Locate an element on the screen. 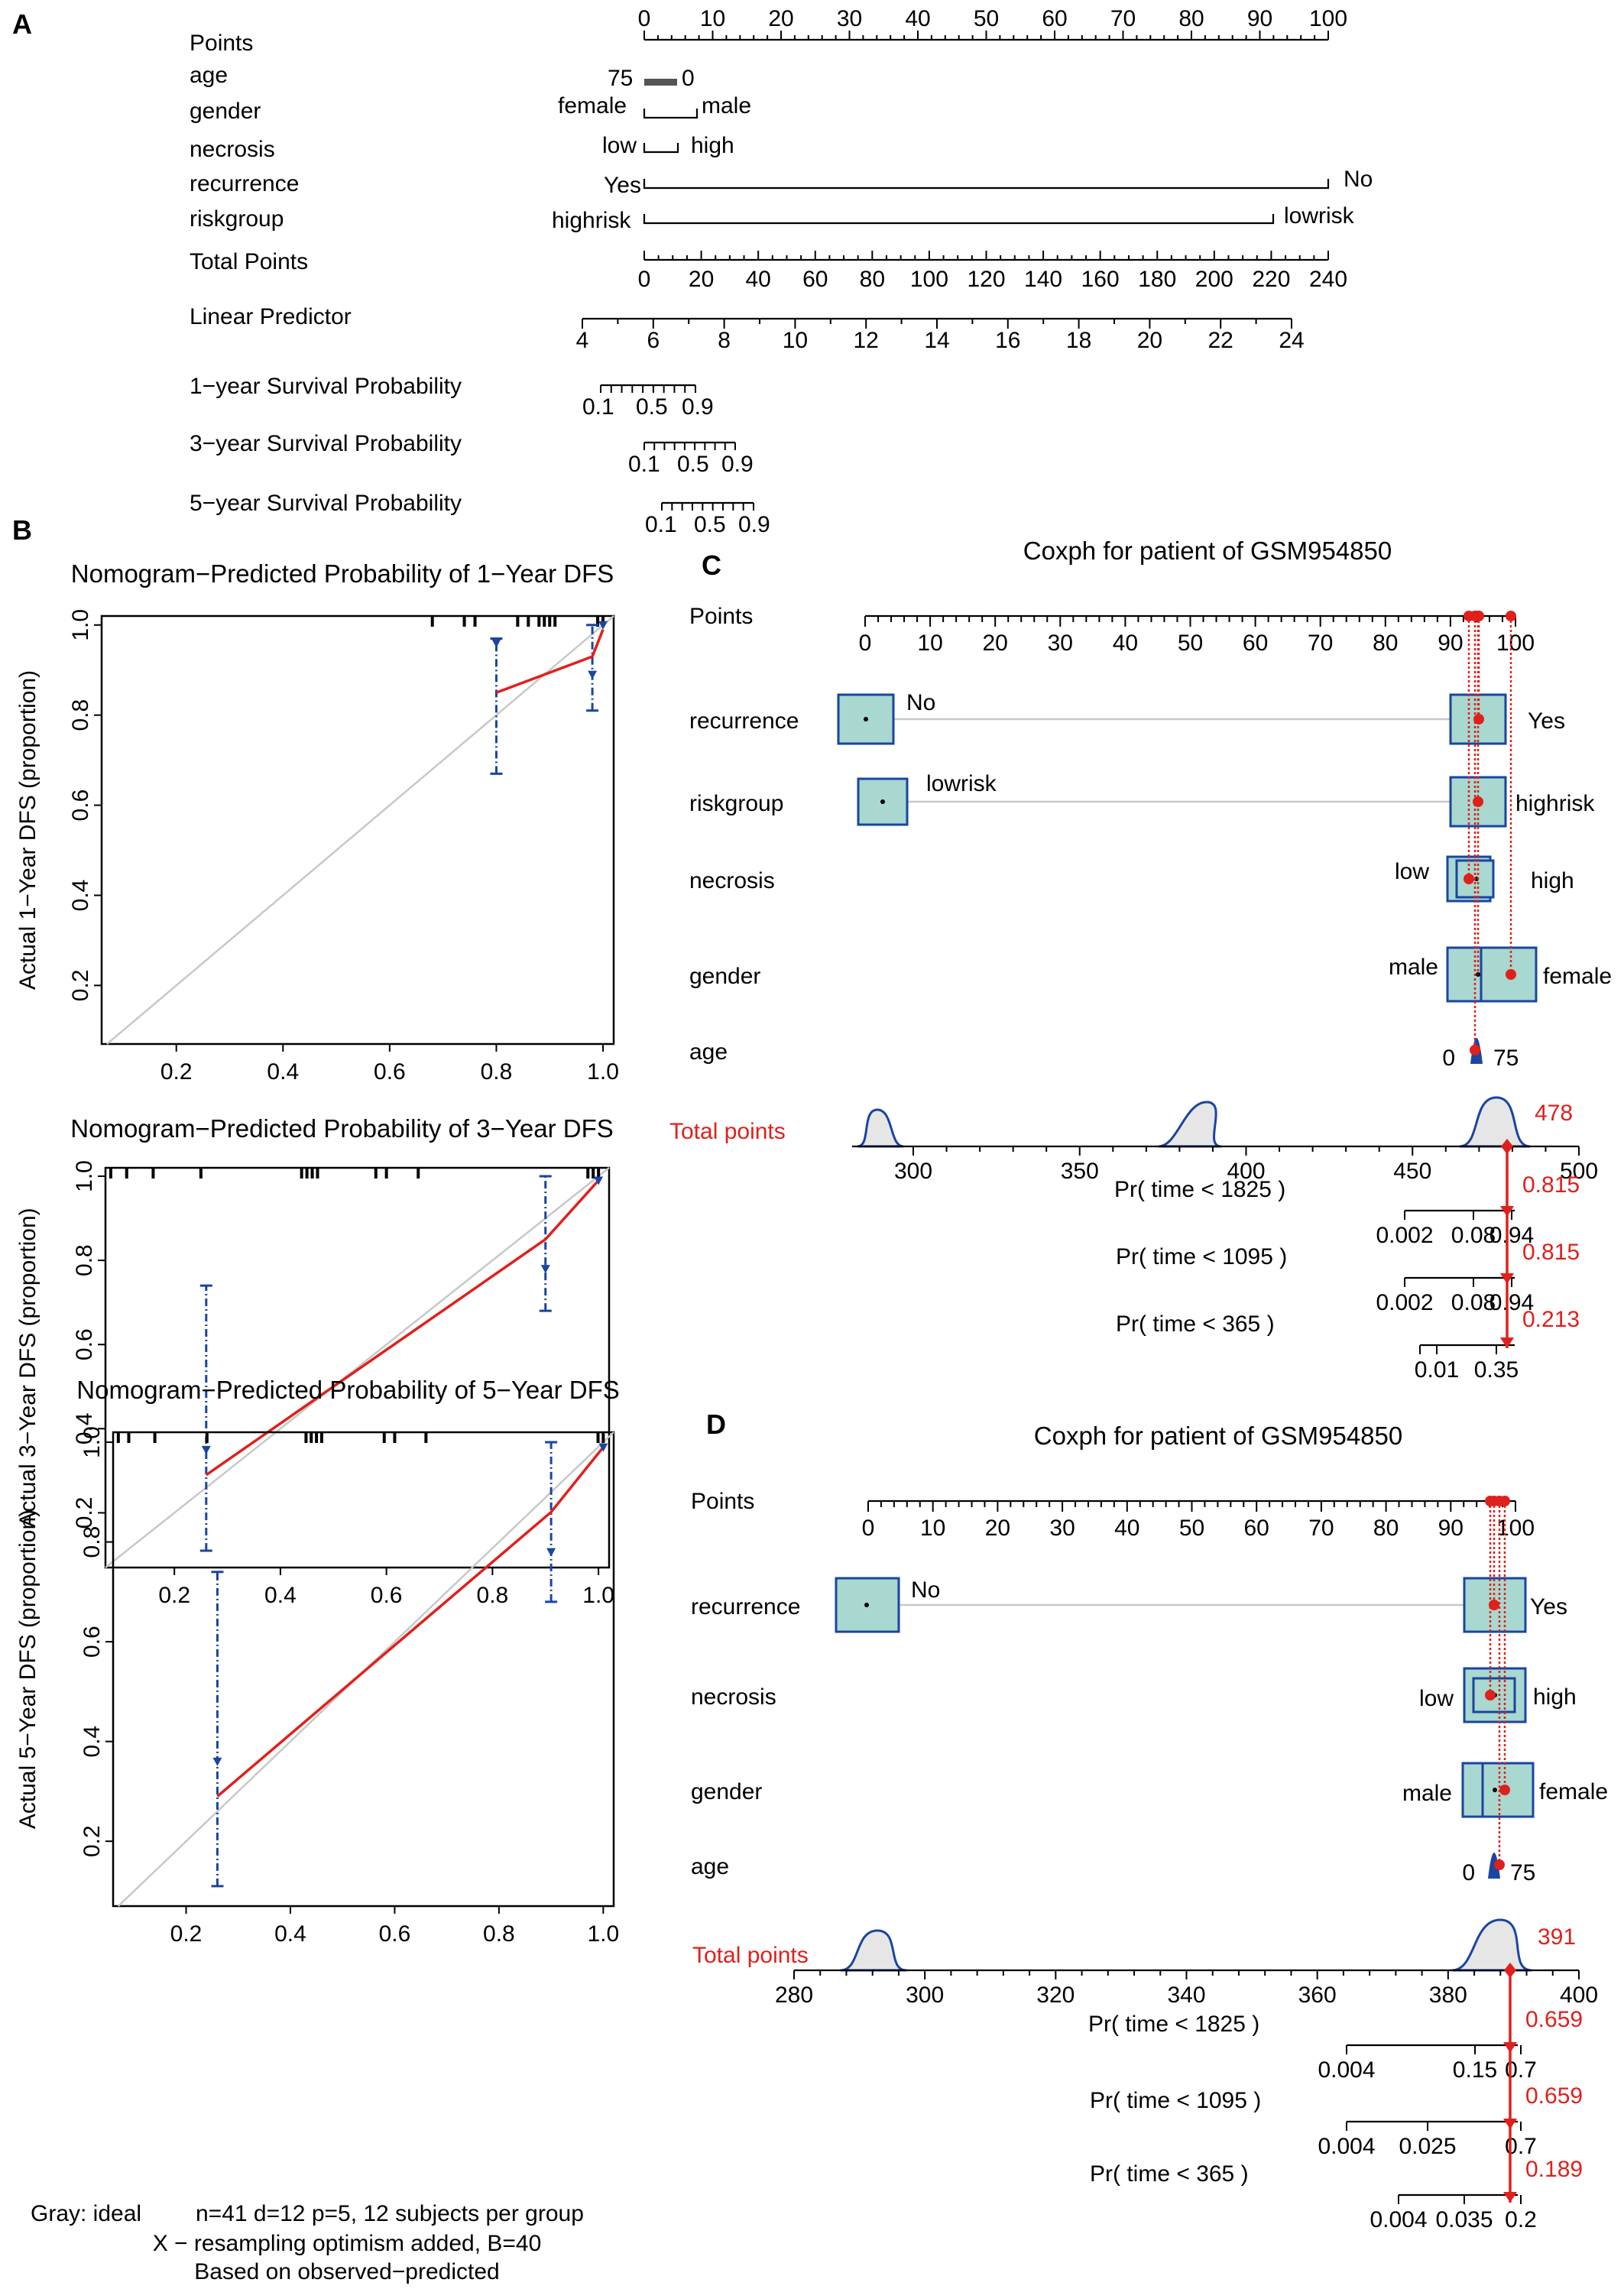 The image size is (1624, 2289). nomo-total-tick-label: 160 is located at coordinates (1100, 279).